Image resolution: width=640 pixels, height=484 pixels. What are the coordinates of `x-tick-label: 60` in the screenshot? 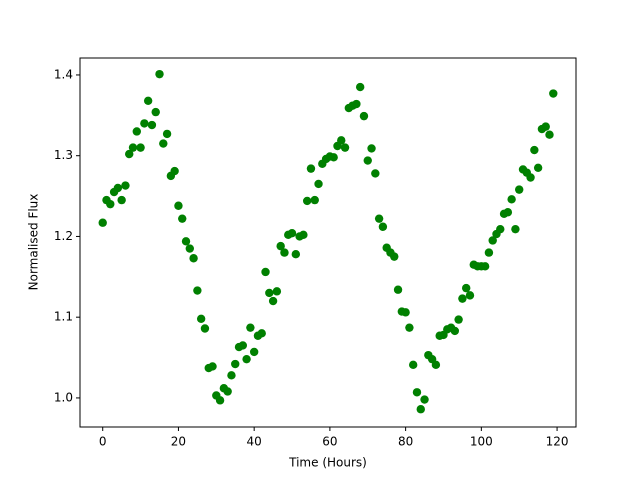 It's located at (329, 442).